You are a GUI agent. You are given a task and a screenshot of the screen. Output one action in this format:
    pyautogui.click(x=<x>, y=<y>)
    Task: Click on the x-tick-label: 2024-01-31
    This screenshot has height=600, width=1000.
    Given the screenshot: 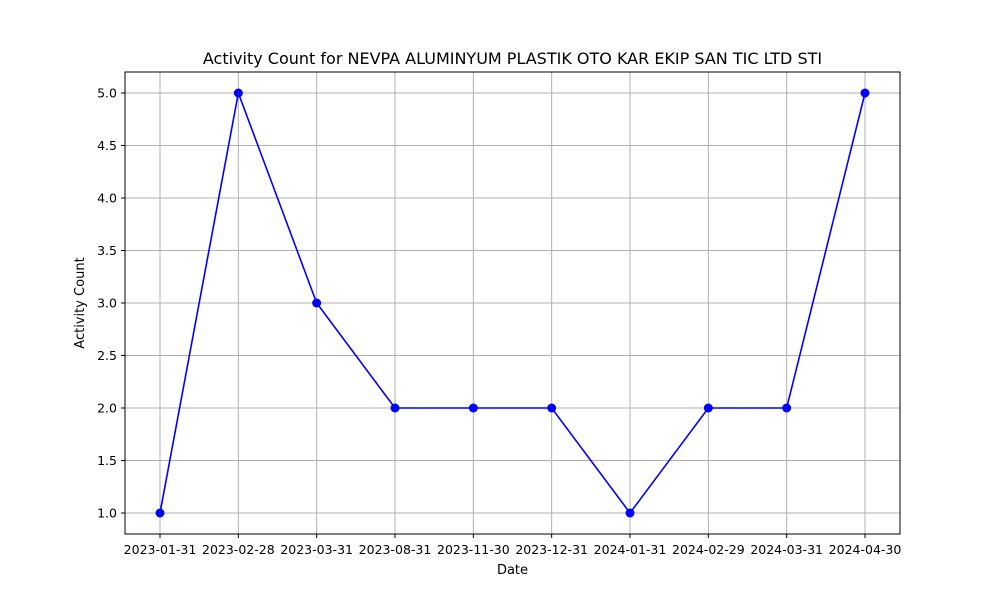 What is the action you would take?
    pyautogui.click(x=630, y=549)
    